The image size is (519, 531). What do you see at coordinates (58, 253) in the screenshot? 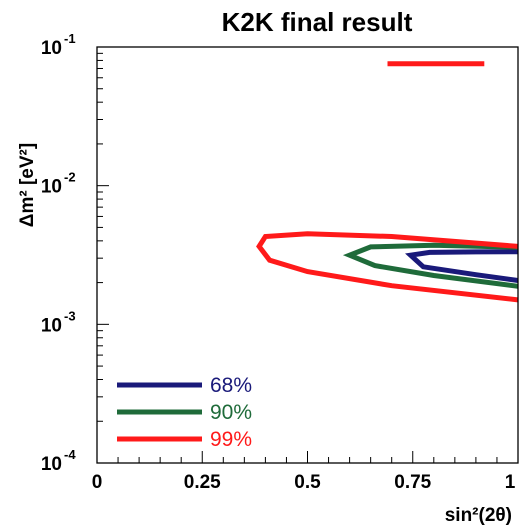
I see `y-tick-labels: 10-410-310-210-1` at bounding box center [58, 253].